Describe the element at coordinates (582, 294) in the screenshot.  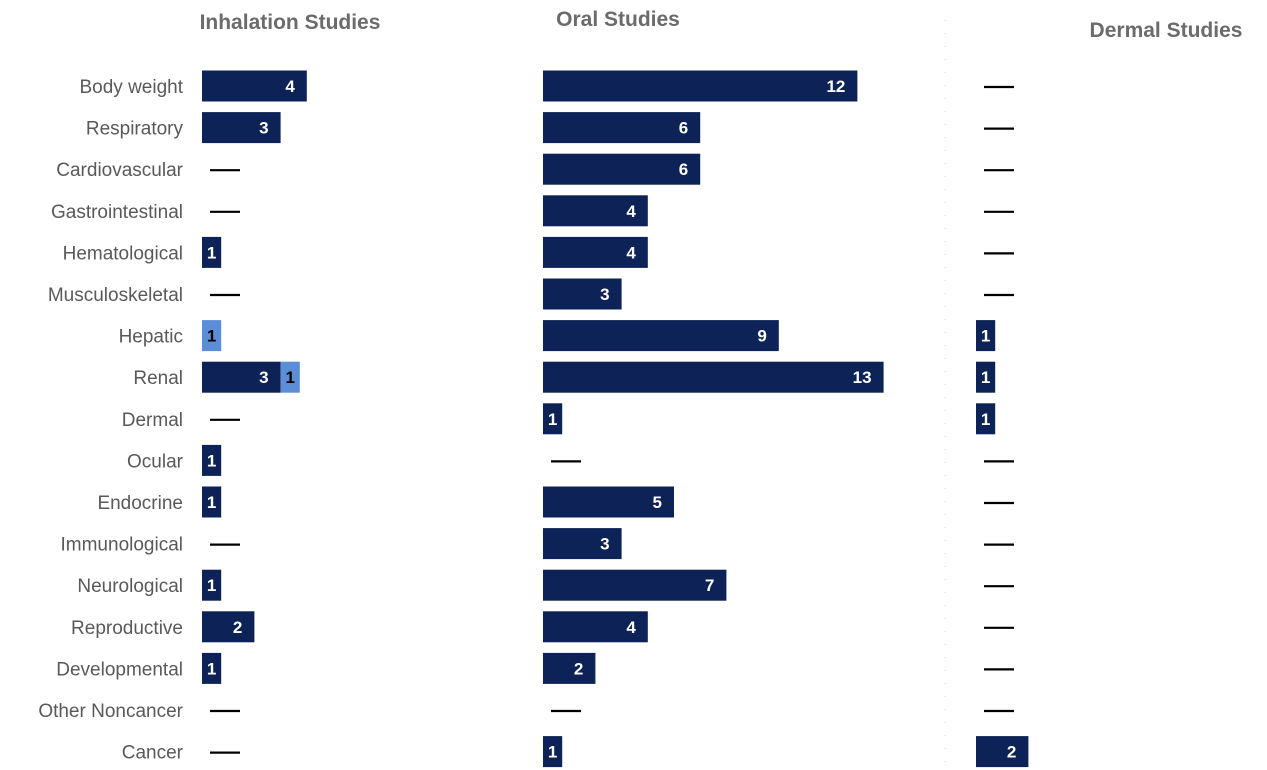
I see `bar-oral-musculoskeletal` at that location.